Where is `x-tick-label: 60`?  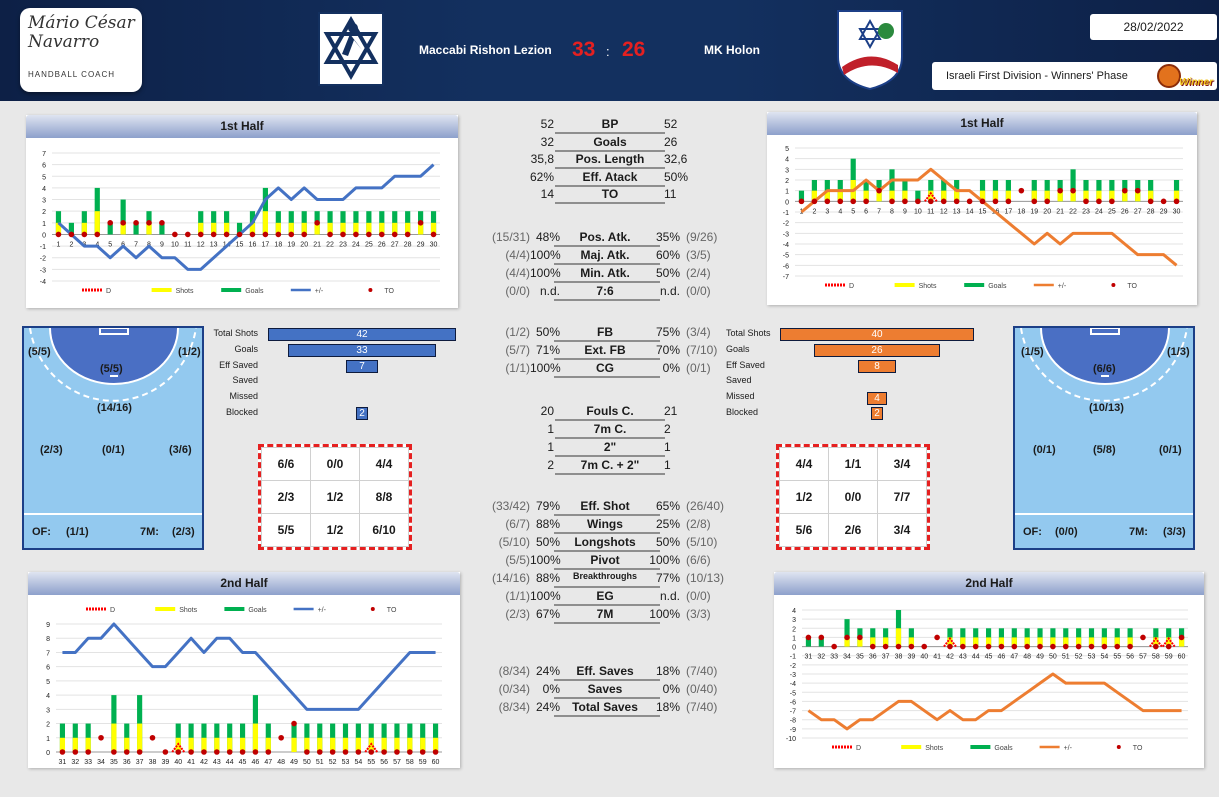
x-tick-label: 60 is located at coordinates (436, 762).